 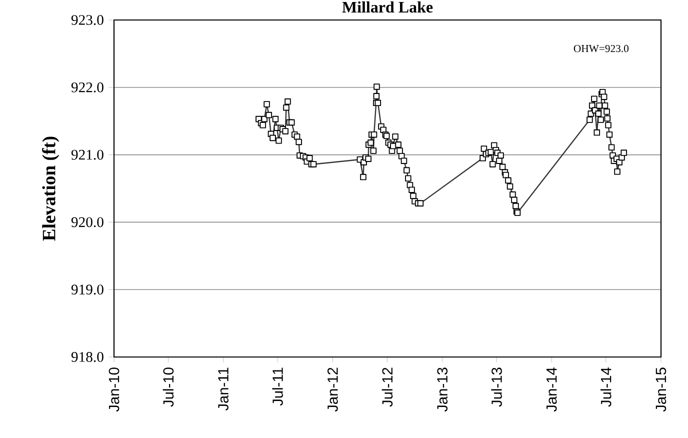 I want to click on y-tick-label: 921.0, so click(x=87, y=155).